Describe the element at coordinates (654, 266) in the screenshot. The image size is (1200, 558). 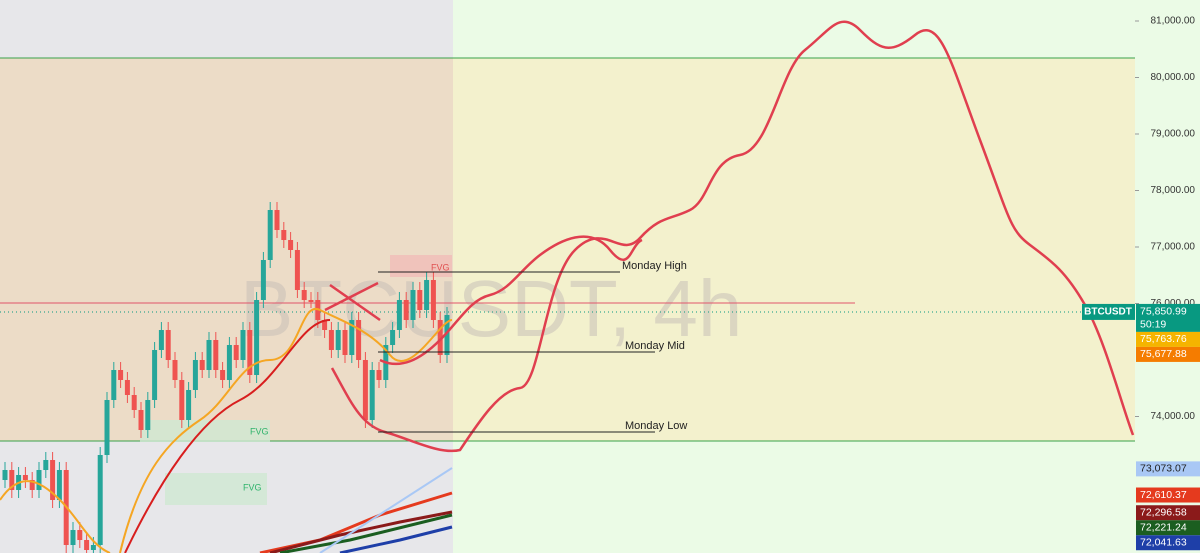
I see `annotation: Monday High` at that location.